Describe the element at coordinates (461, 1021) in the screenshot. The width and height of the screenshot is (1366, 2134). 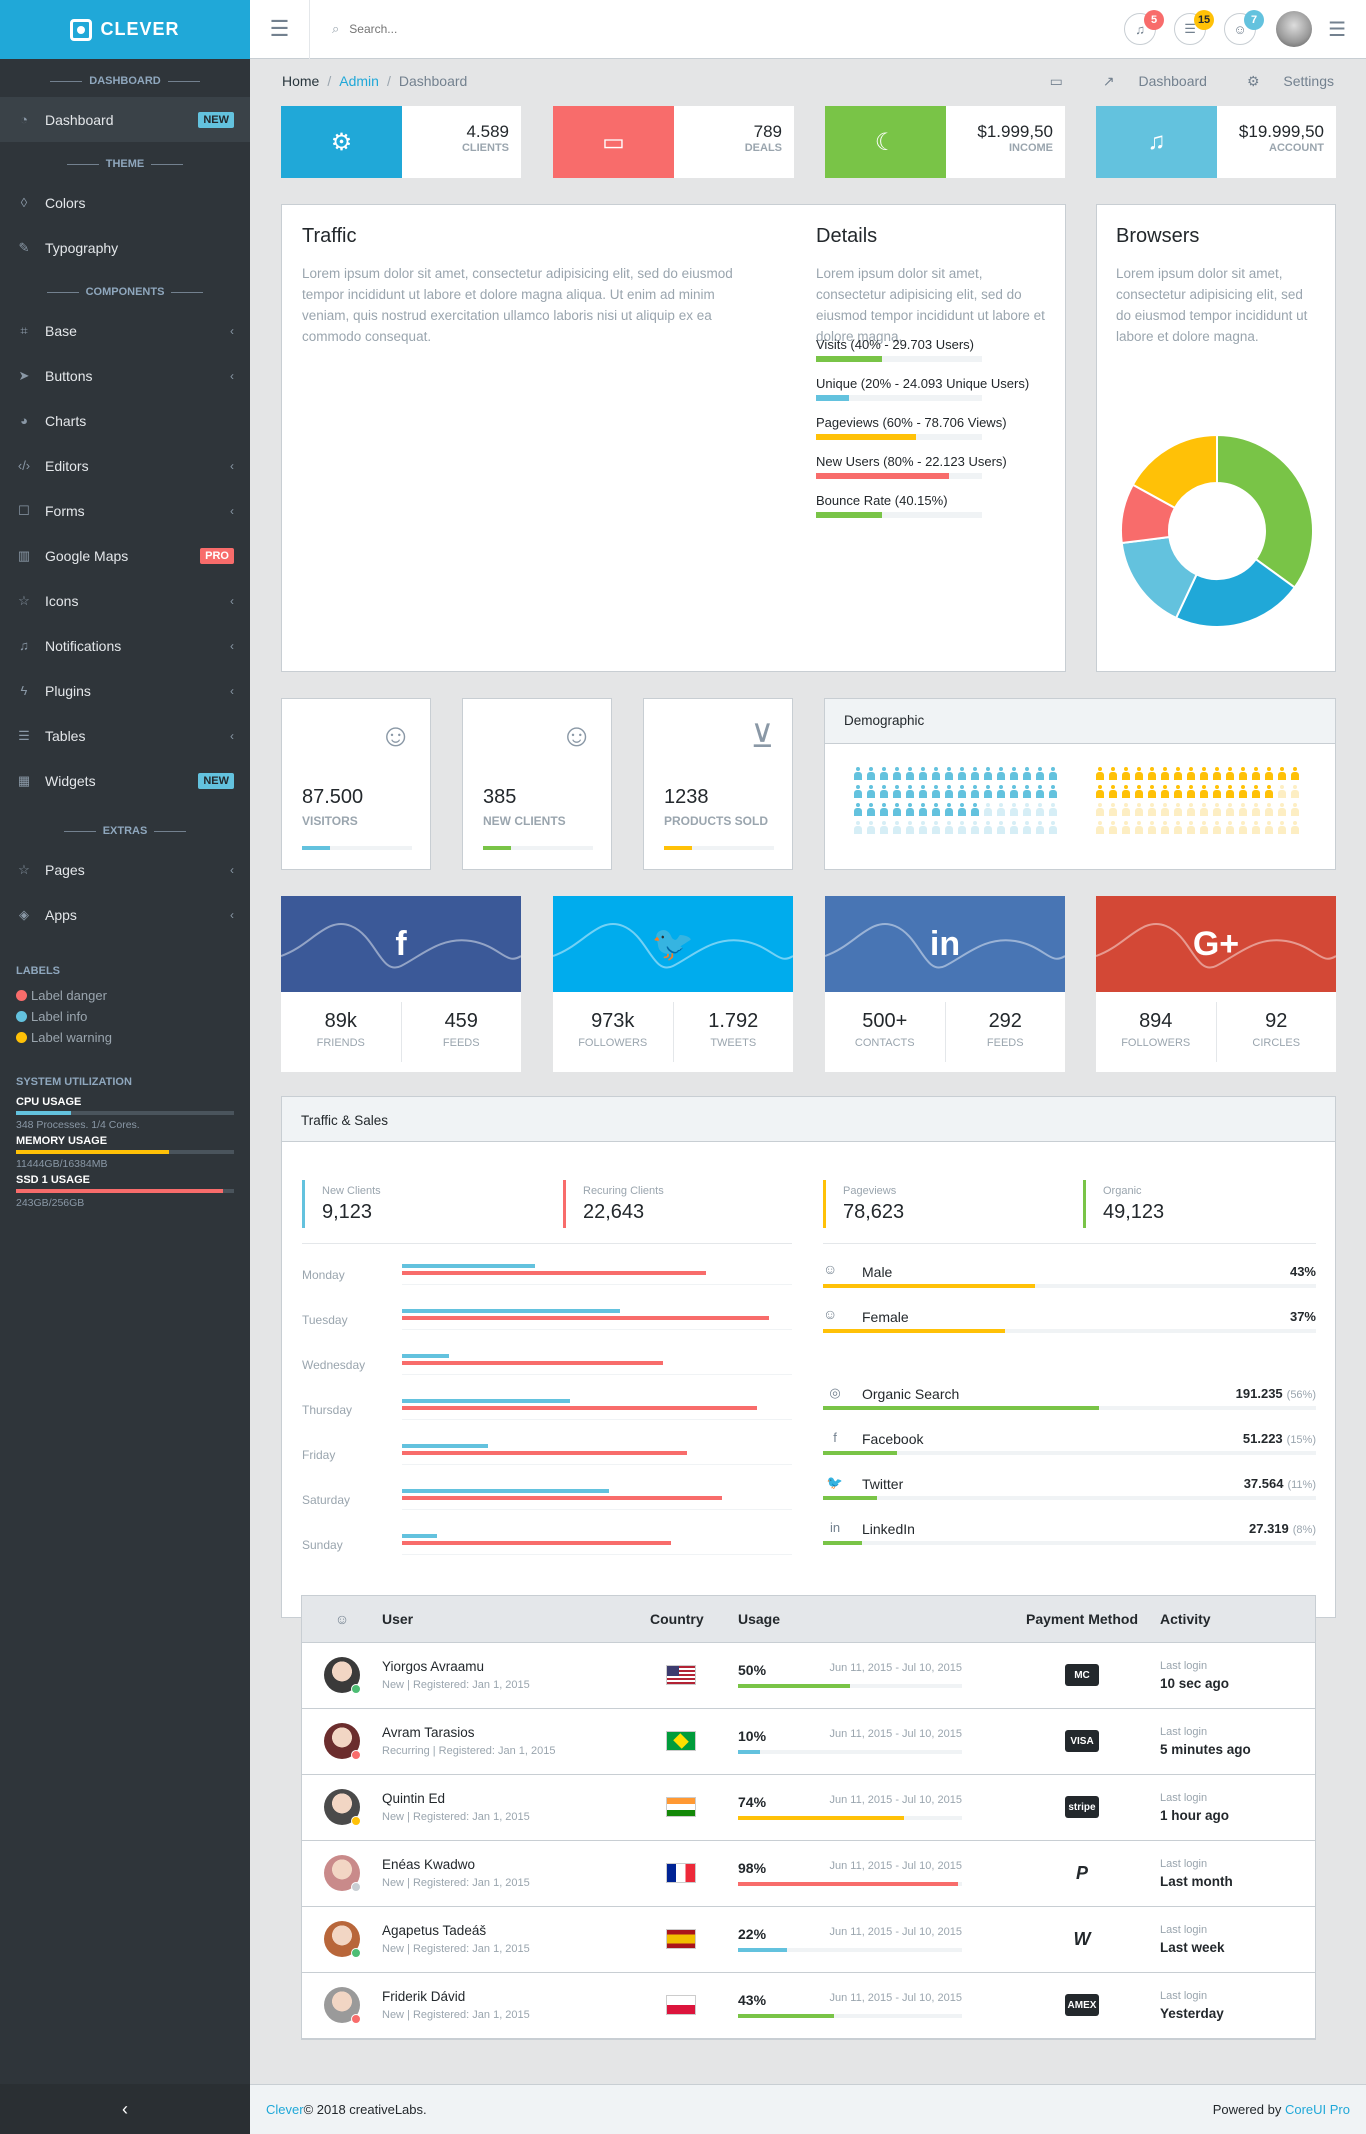
I see `social-stat-value: 459` at that location.